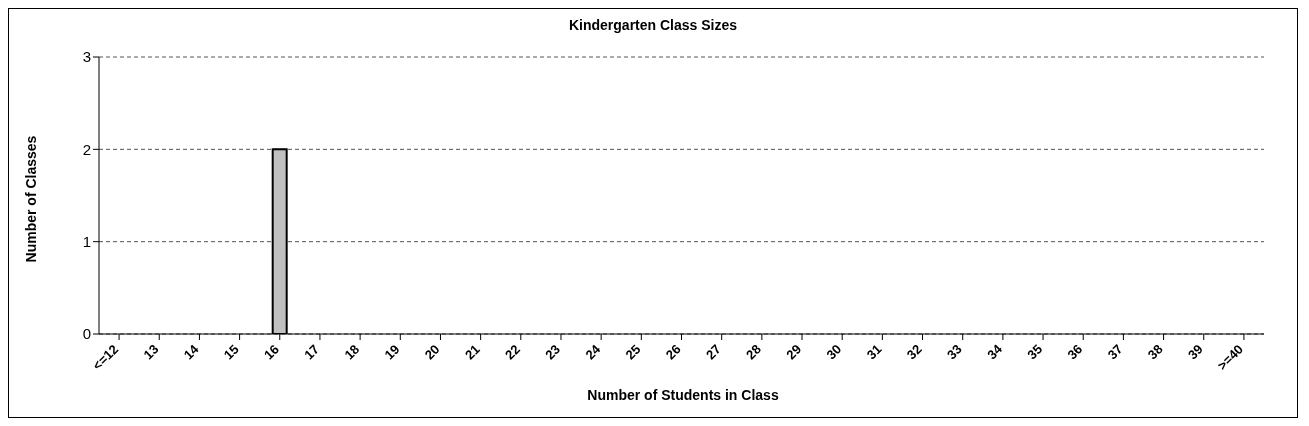  What do you see at coordinates (352, 352) in the screenshot?
I see `x-tick-label: 18` at bounding box center [352, 352].